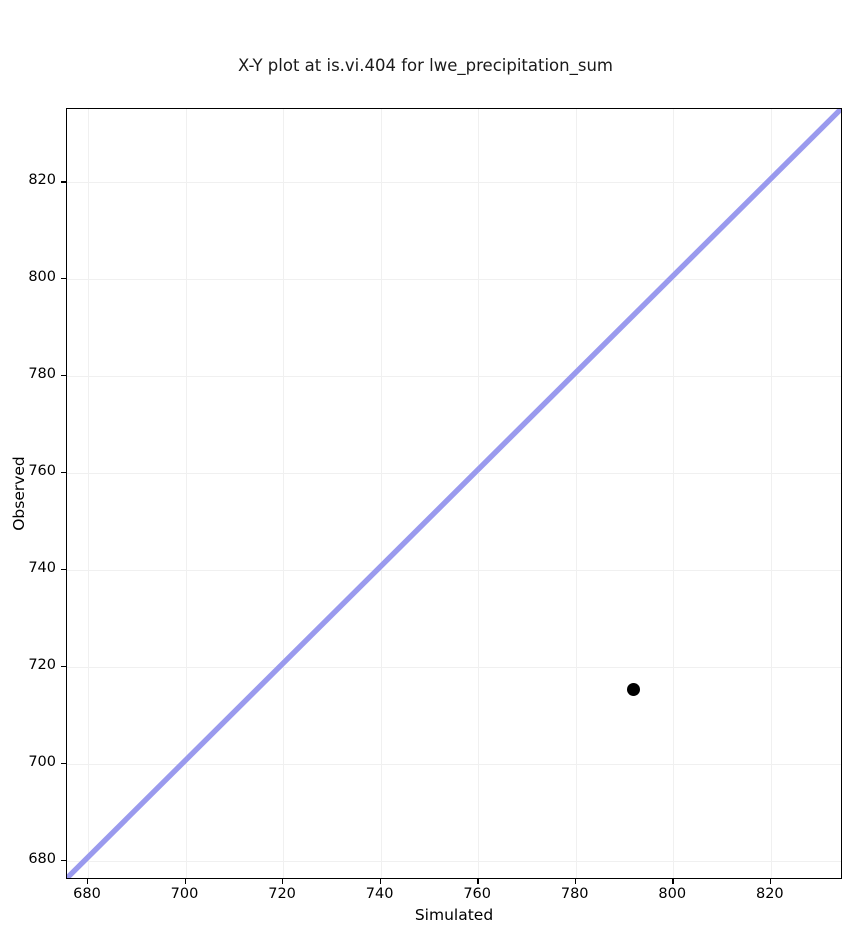  What do you see at coordinates (379, 894) in the screenshot?
I see `x-axis-tick-label: 740` at bounding box center [379, 894].